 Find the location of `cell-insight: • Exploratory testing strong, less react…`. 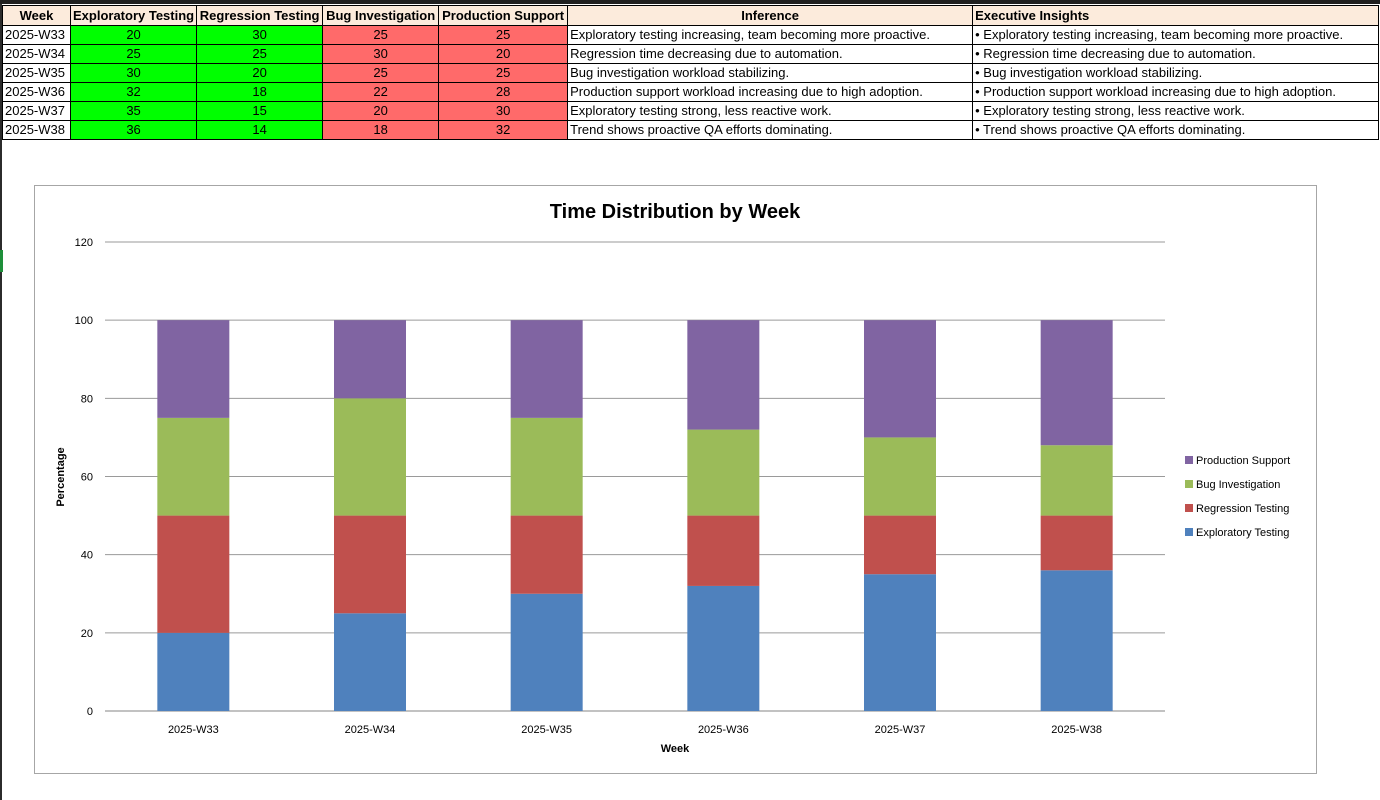

cell-insight: • Exploratory testing strong, less react… is located at coordinates (1176, 111).